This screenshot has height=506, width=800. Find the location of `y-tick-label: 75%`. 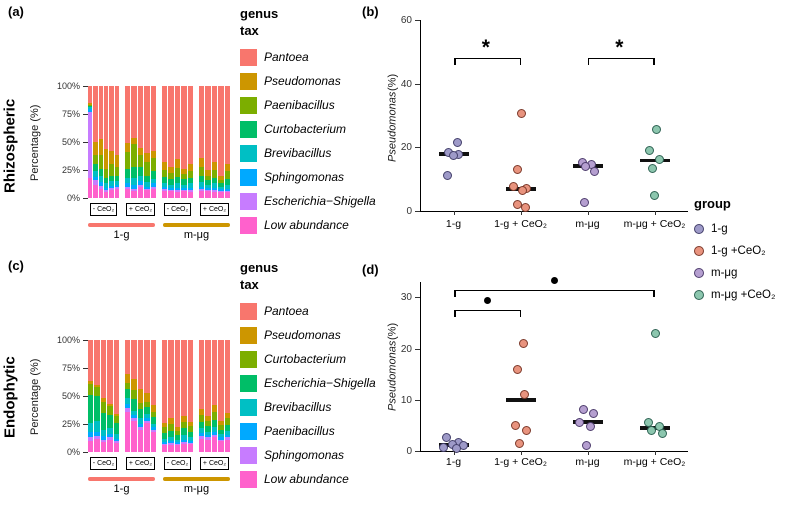

y-tick-label: 75% is located at coordinates (70, 114).